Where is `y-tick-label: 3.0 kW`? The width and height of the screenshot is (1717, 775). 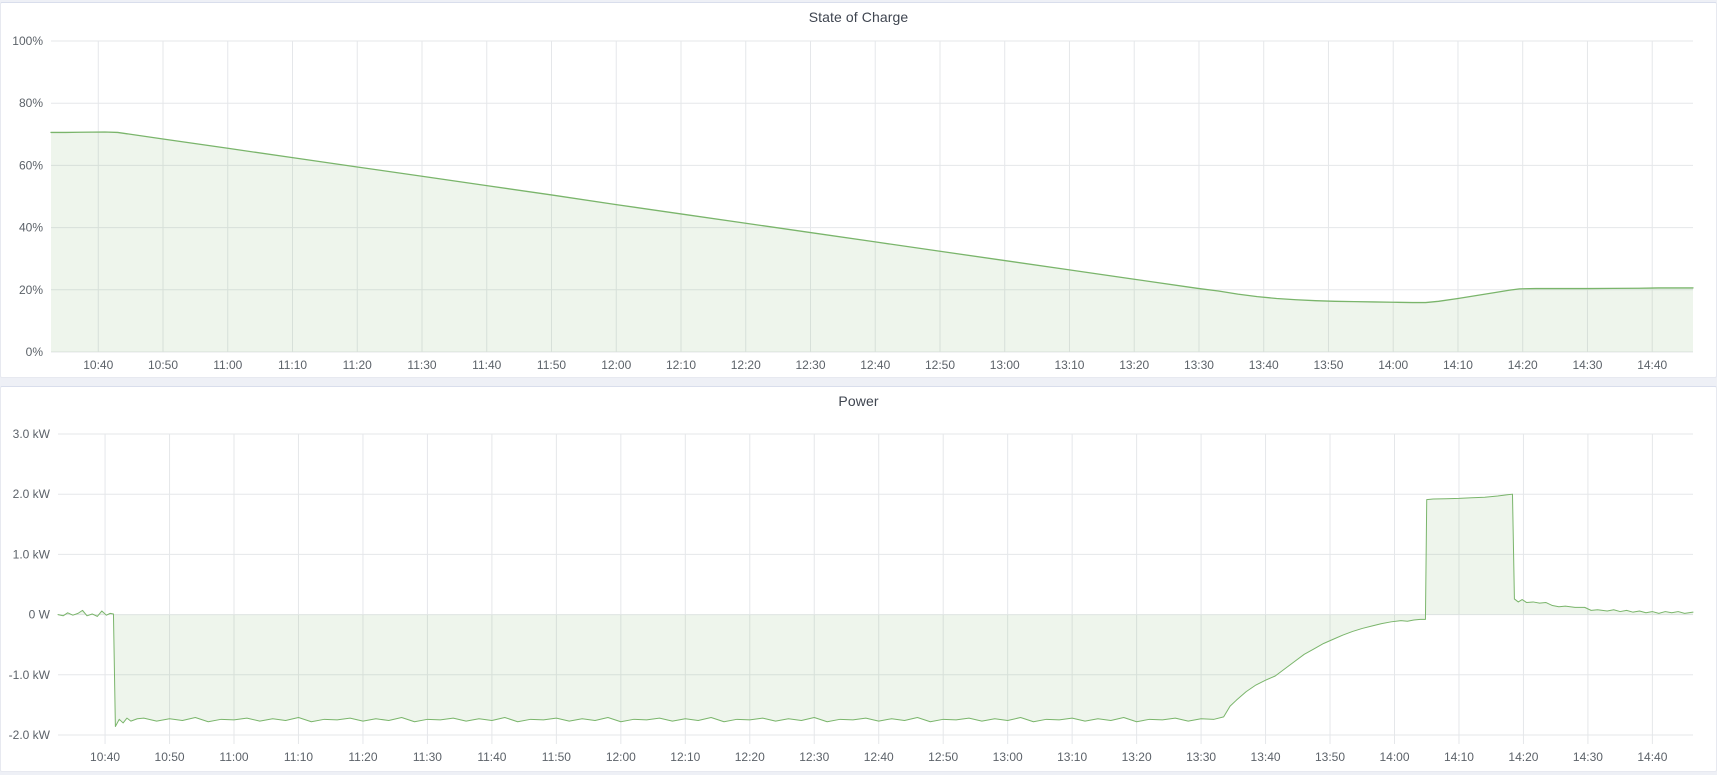
y-tick-label: 3.0 kW is located at coordinates (32, 434).